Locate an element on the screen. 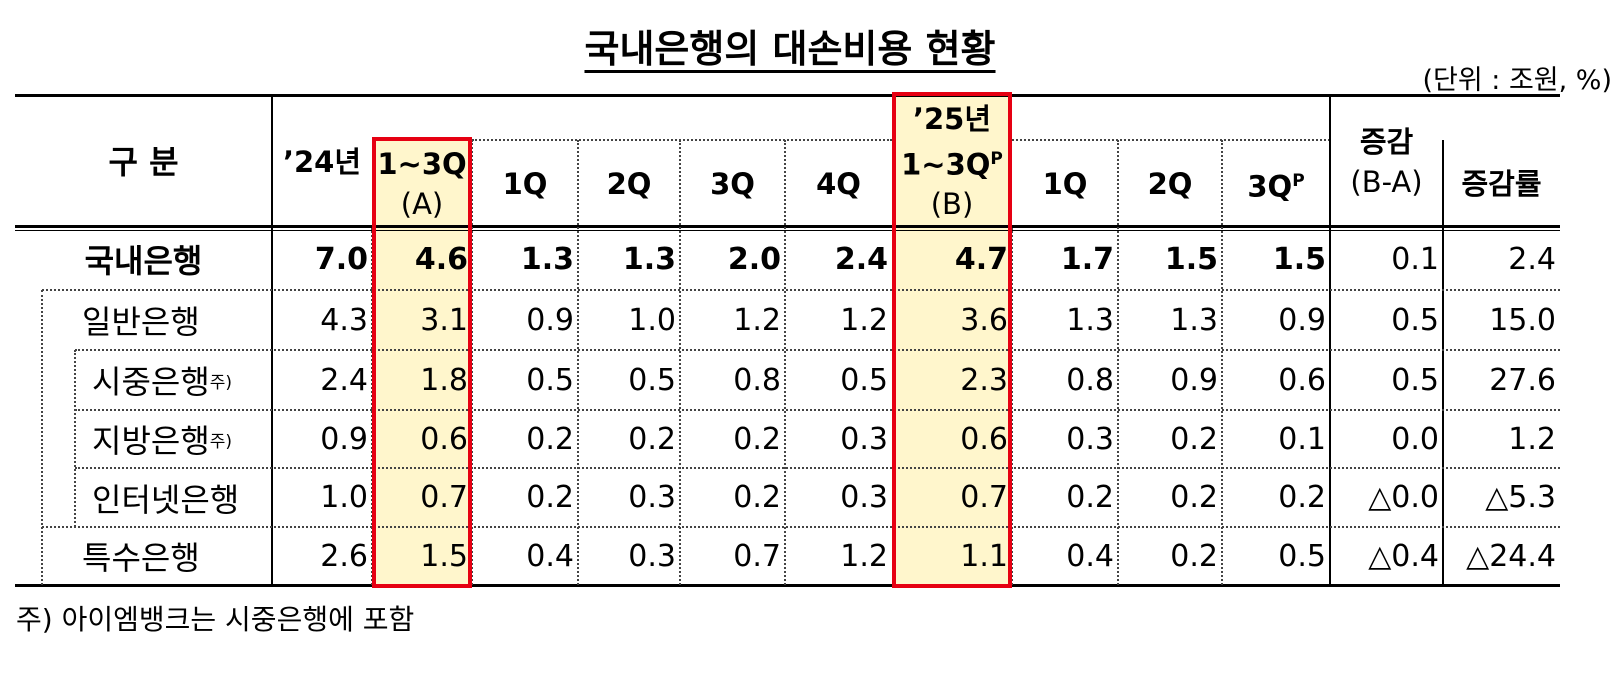 The image size is (1624, 678). row-label-text: 국내은행 is located at coordinates (143, 261).